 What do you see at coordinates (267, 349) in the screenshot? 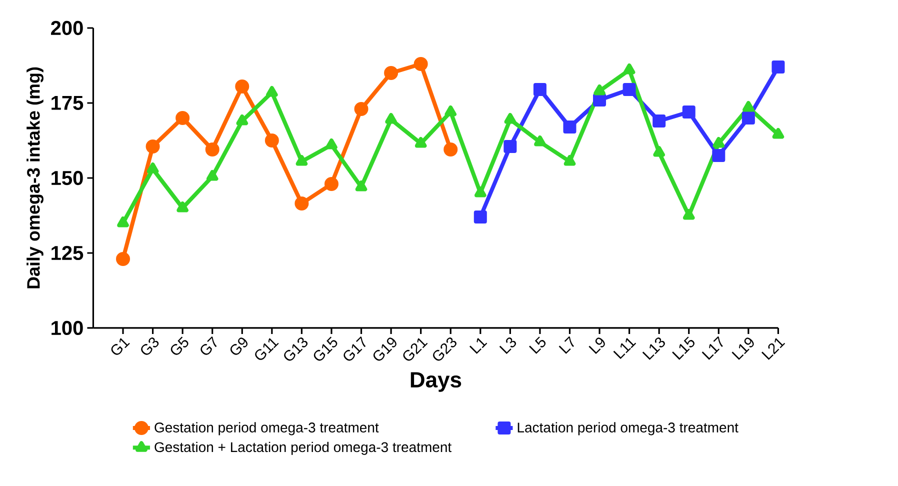
I see `x-tick-label: G11` at bounding box center [267, 349].